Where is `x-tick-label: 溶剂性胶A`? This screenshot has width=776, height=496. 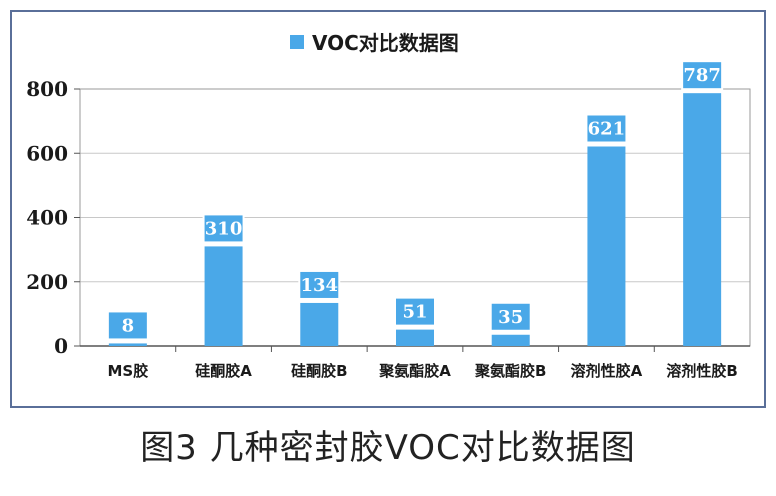 x-tick-label: 溶剂性胶A is located at coordinates (607, 371).